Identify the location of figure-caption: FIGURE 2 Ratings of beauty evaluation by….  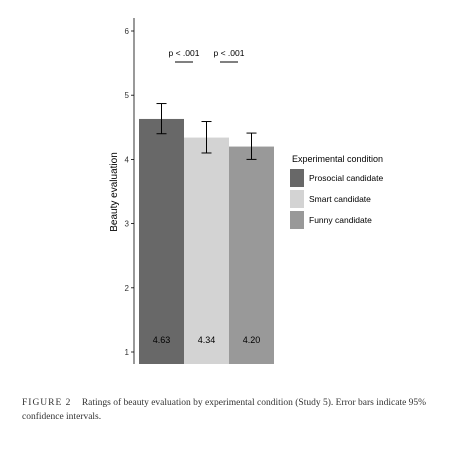
(236, 410).